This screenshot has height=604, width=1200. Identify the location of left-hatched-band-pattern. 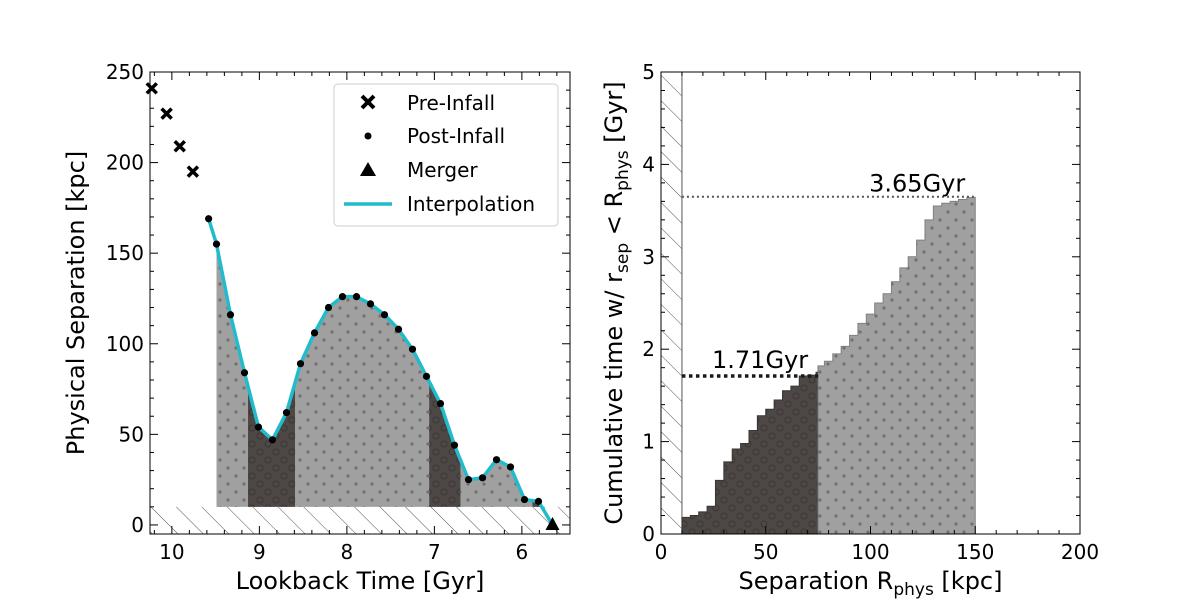
(360, 520).